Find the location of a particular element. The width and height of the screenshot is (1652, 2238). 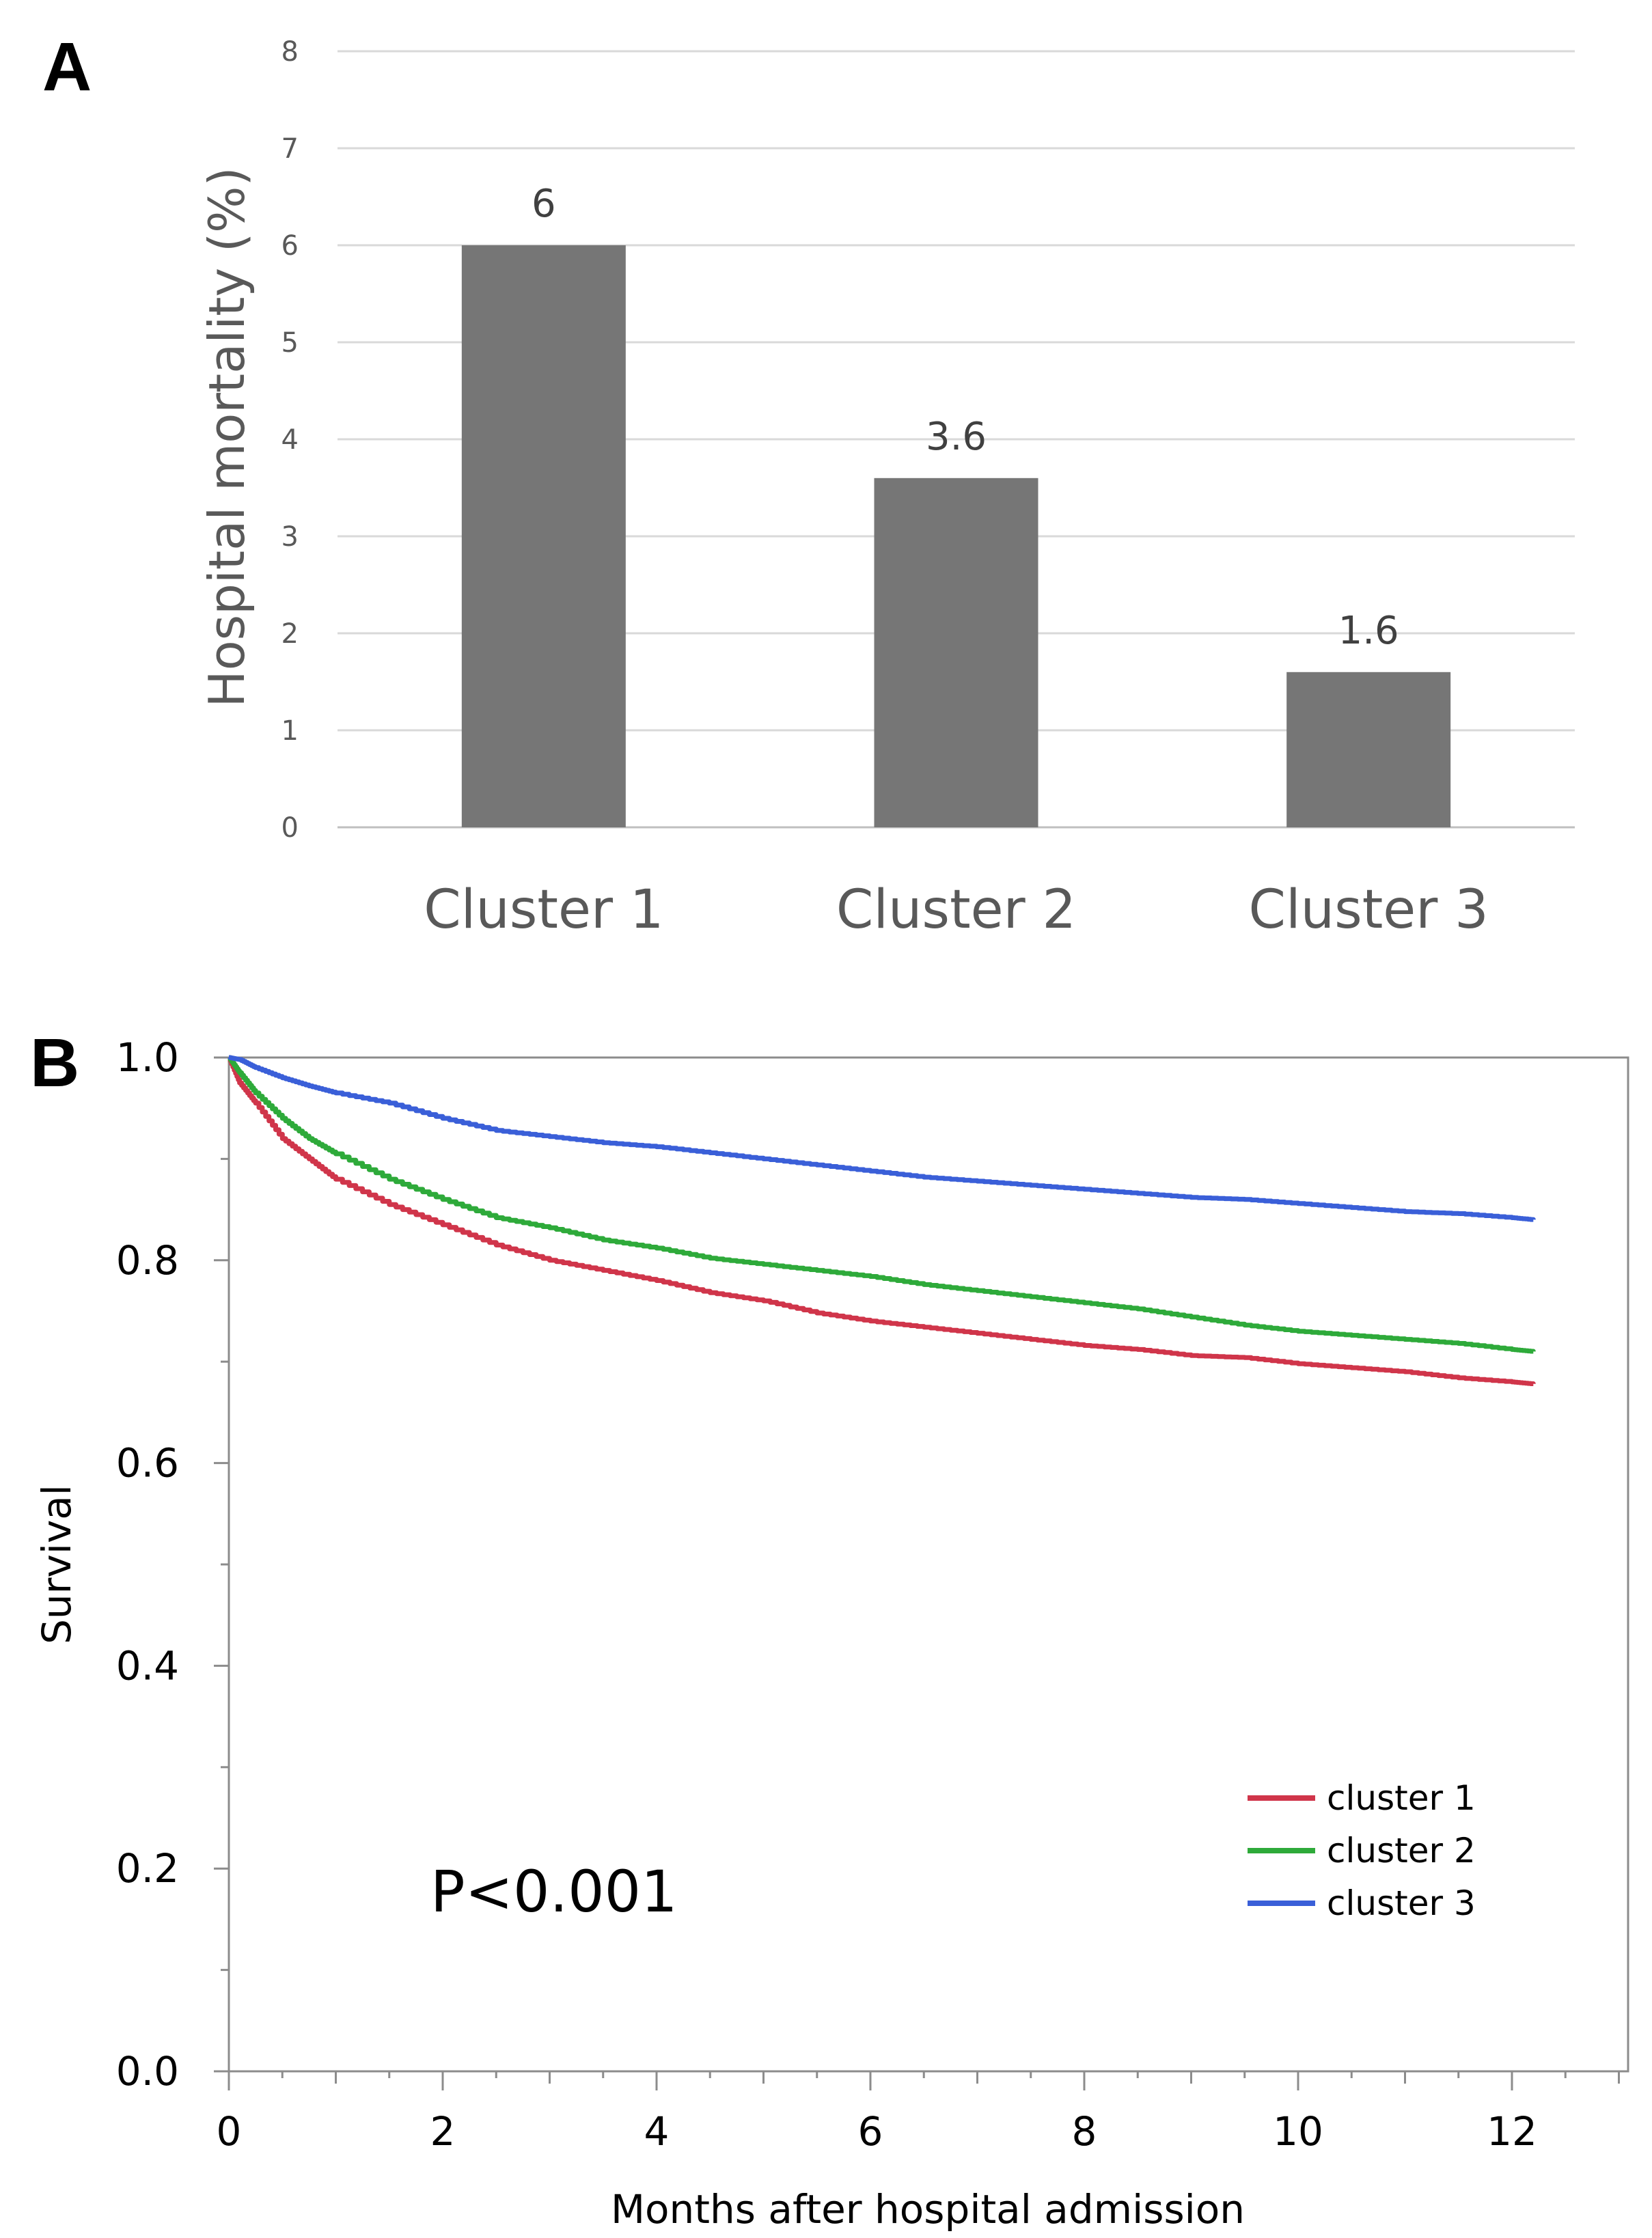

panel-a-y-tick-label: 0 is located at coordinates (290, 828).